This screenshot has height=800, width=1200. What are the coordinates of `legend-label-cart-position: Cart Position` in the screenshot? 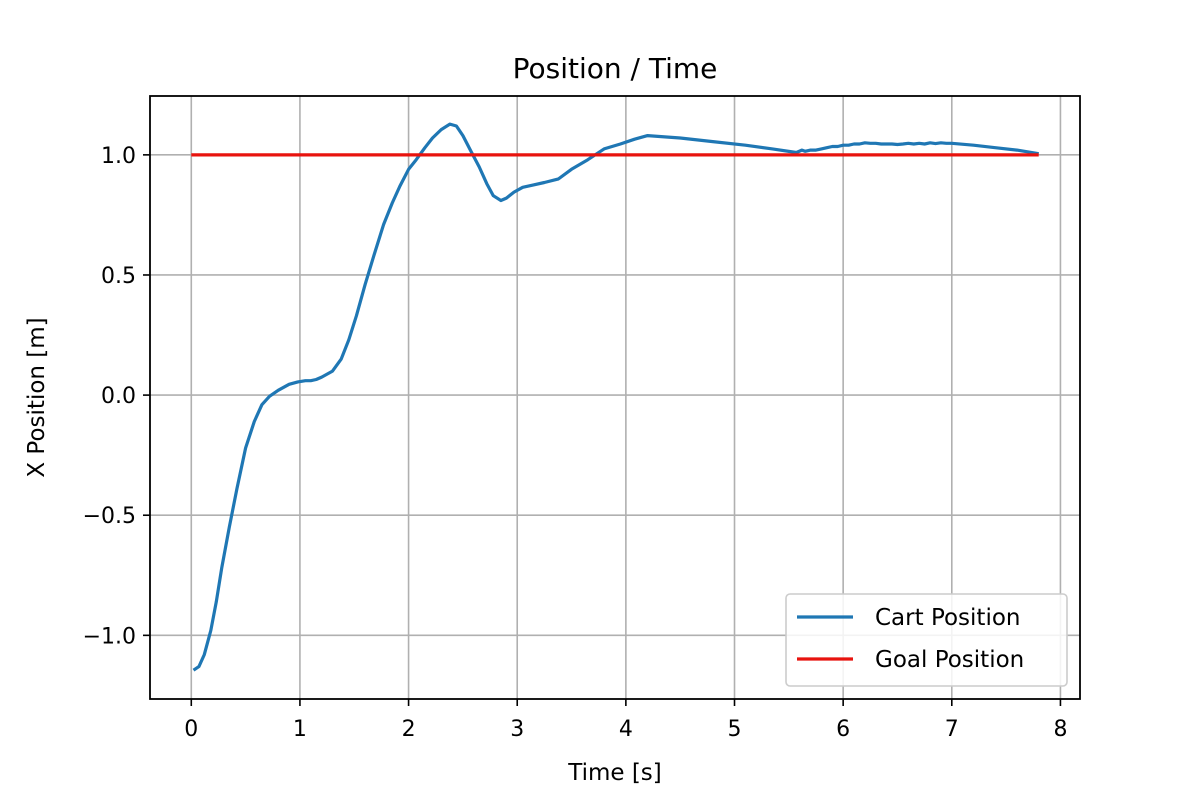 It's located at (948, 618).